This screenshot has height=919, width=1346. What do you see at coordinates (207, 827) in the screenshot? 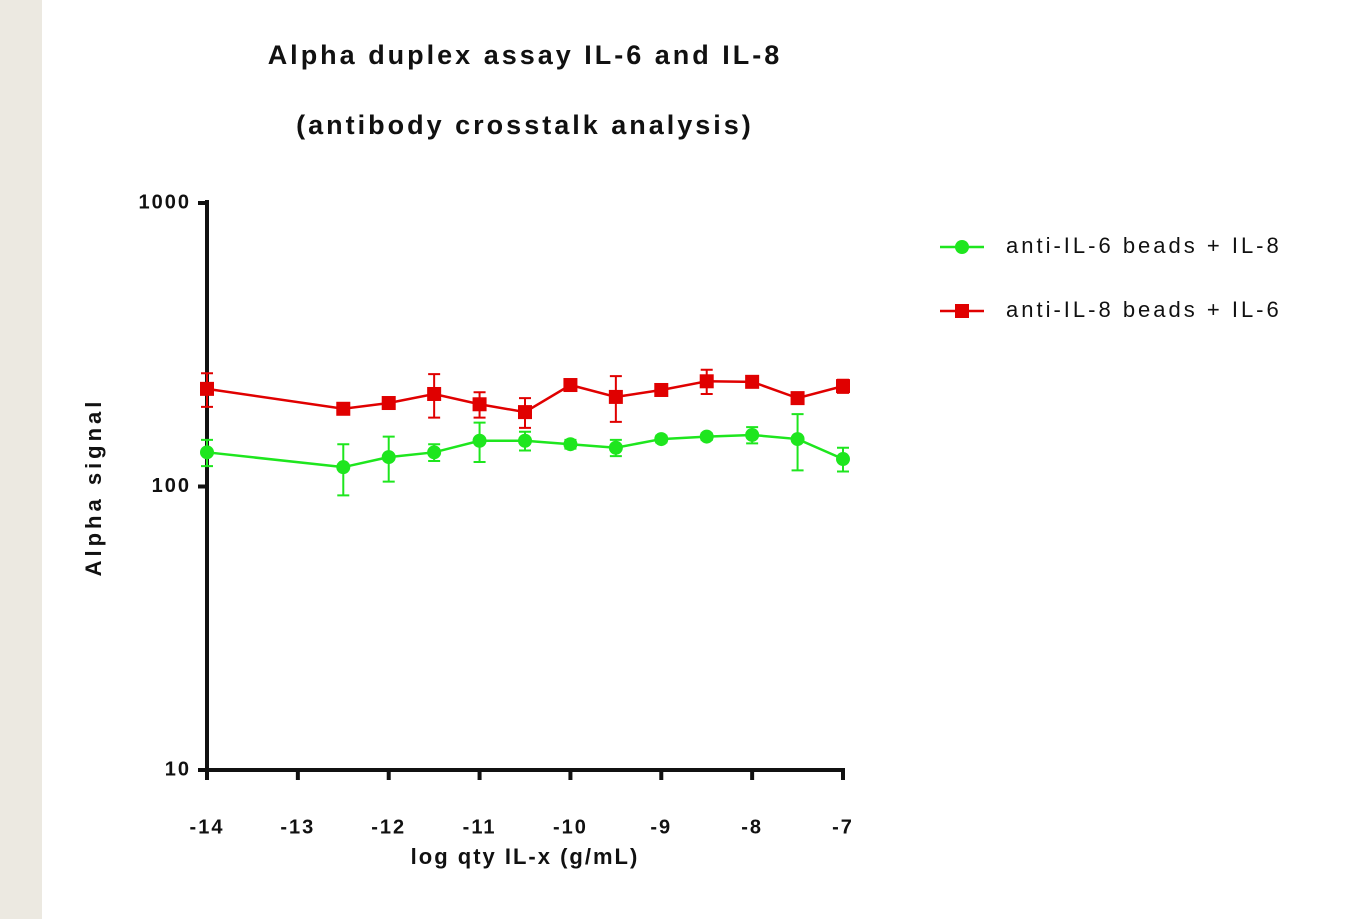
I see `x-tick-label: -14` at bounding box center [207, 827].